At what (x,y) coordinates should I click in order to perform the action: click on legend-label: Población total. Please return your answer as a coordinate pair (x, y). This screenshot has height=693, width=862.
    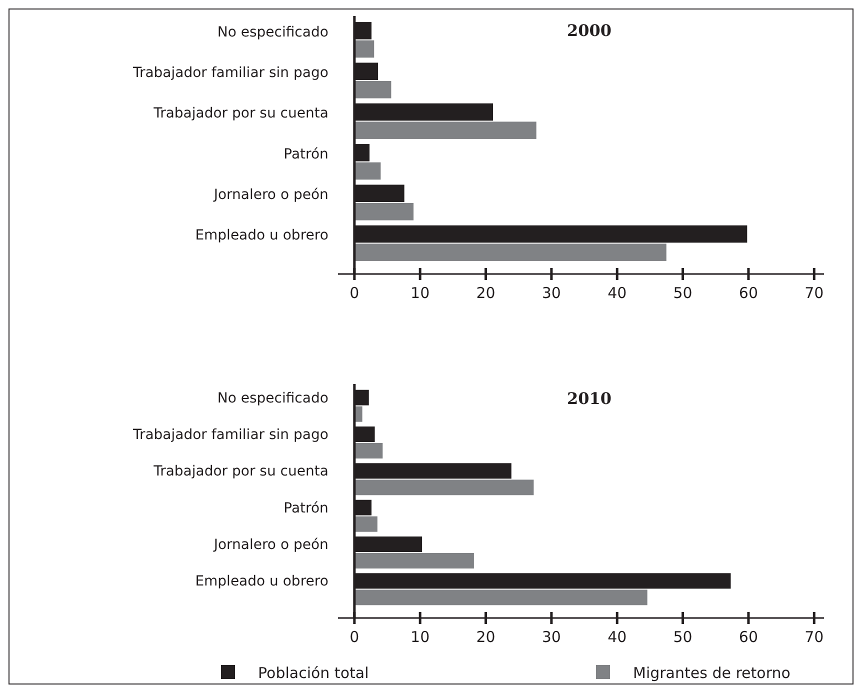
    Looking at the image, I should click on (313, 673).